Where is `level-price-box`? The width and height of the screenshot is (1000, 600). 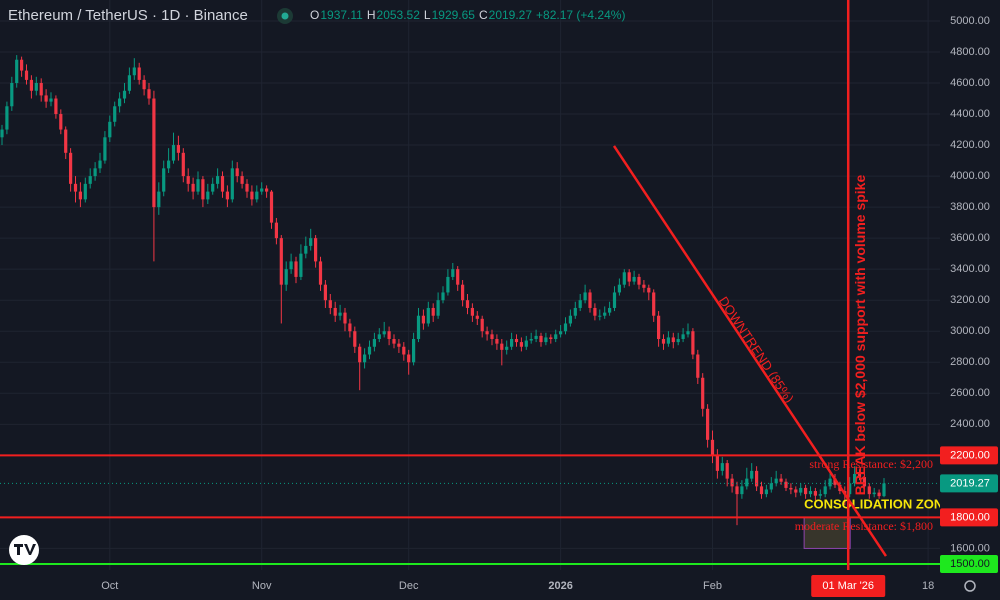 level-price-box is located at coordinates (969, 517).